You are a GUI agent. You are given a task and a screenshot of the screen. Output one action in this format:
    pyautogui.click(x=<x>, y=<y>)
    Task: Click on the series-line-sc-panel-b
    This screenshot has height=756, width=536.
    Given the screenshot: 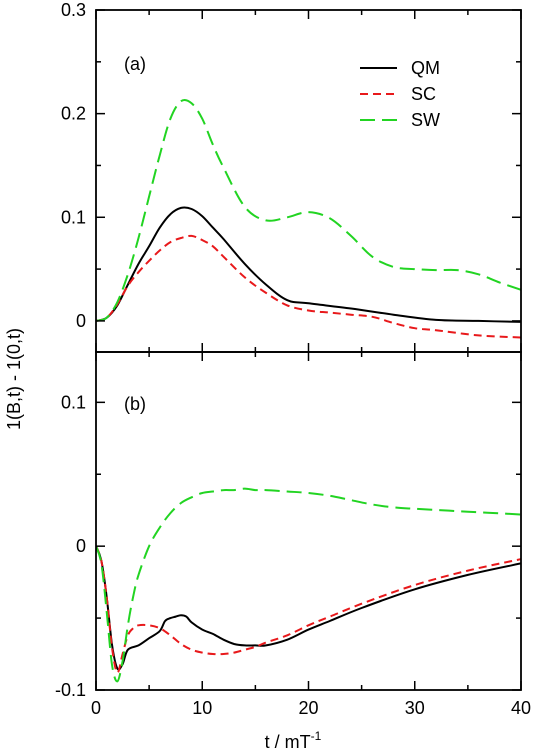 What is the action you would take?
    pyautogui.click(x=308, y=609)
    